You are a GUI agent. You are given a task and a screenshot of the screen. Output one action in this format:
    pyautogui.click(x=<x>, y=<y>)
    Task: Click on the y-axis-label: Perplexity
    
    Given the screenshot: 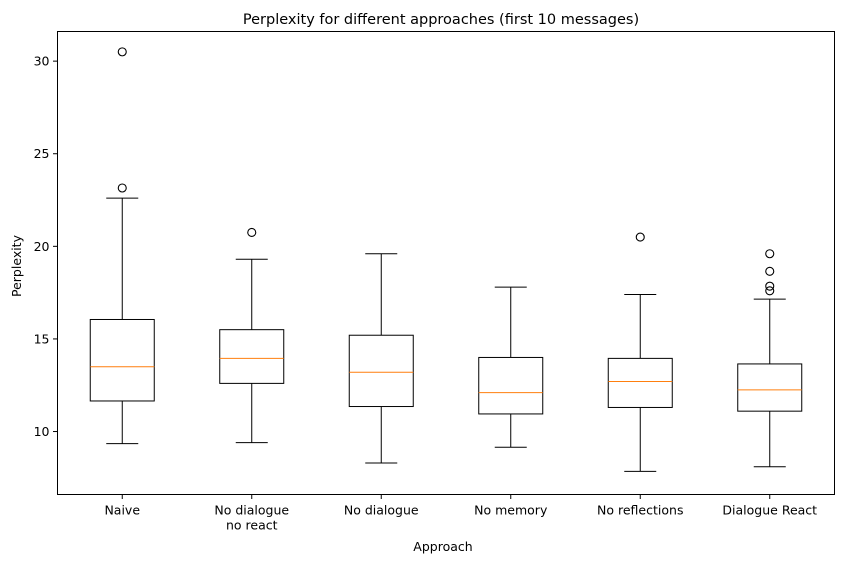 What is the action you would take?
    pyautogui.click(x=16, y=265)
    